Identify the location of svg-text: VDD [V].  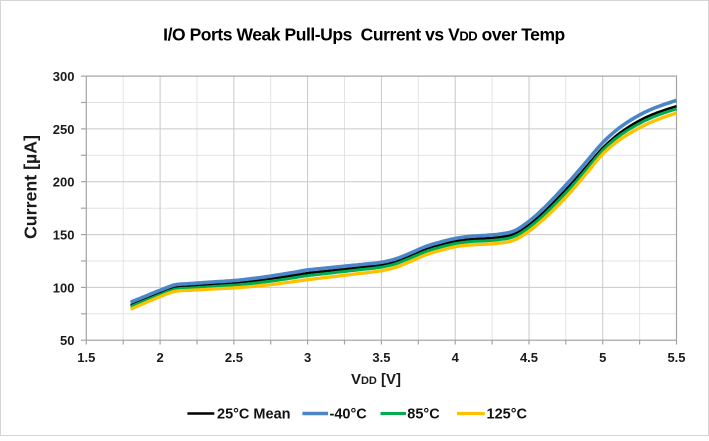
(376, 379).